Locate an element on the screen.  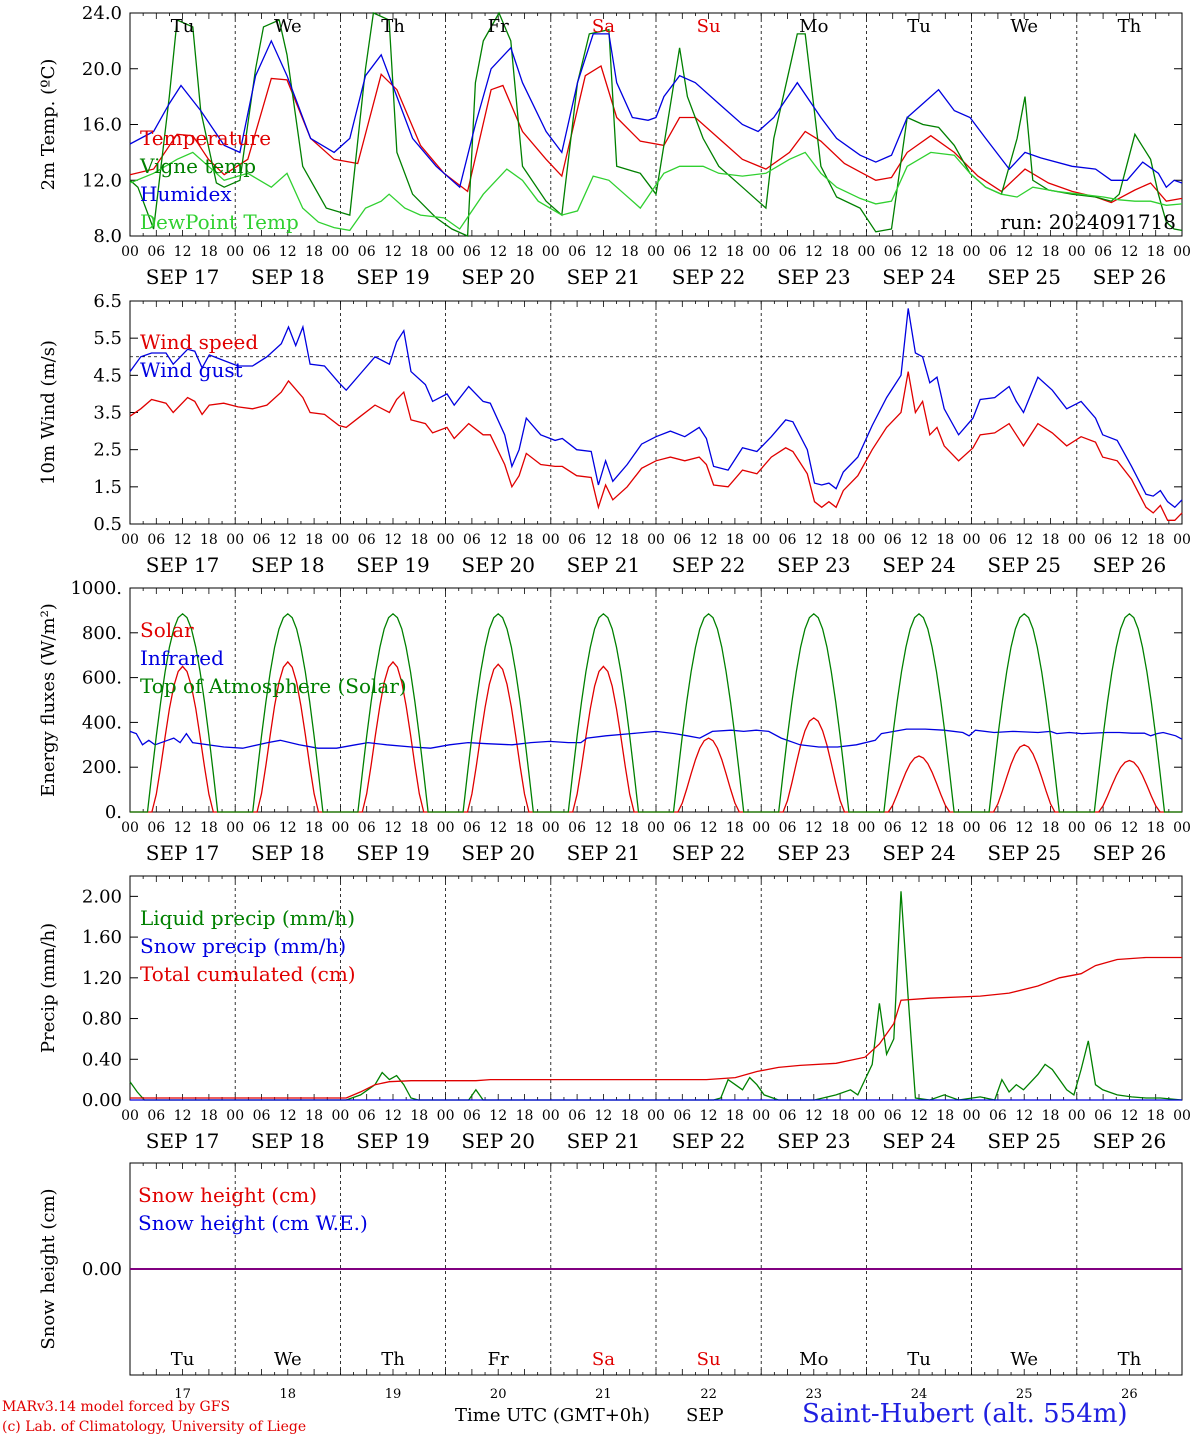
legend-entry: Temperature is located at coordinates (205, 138).